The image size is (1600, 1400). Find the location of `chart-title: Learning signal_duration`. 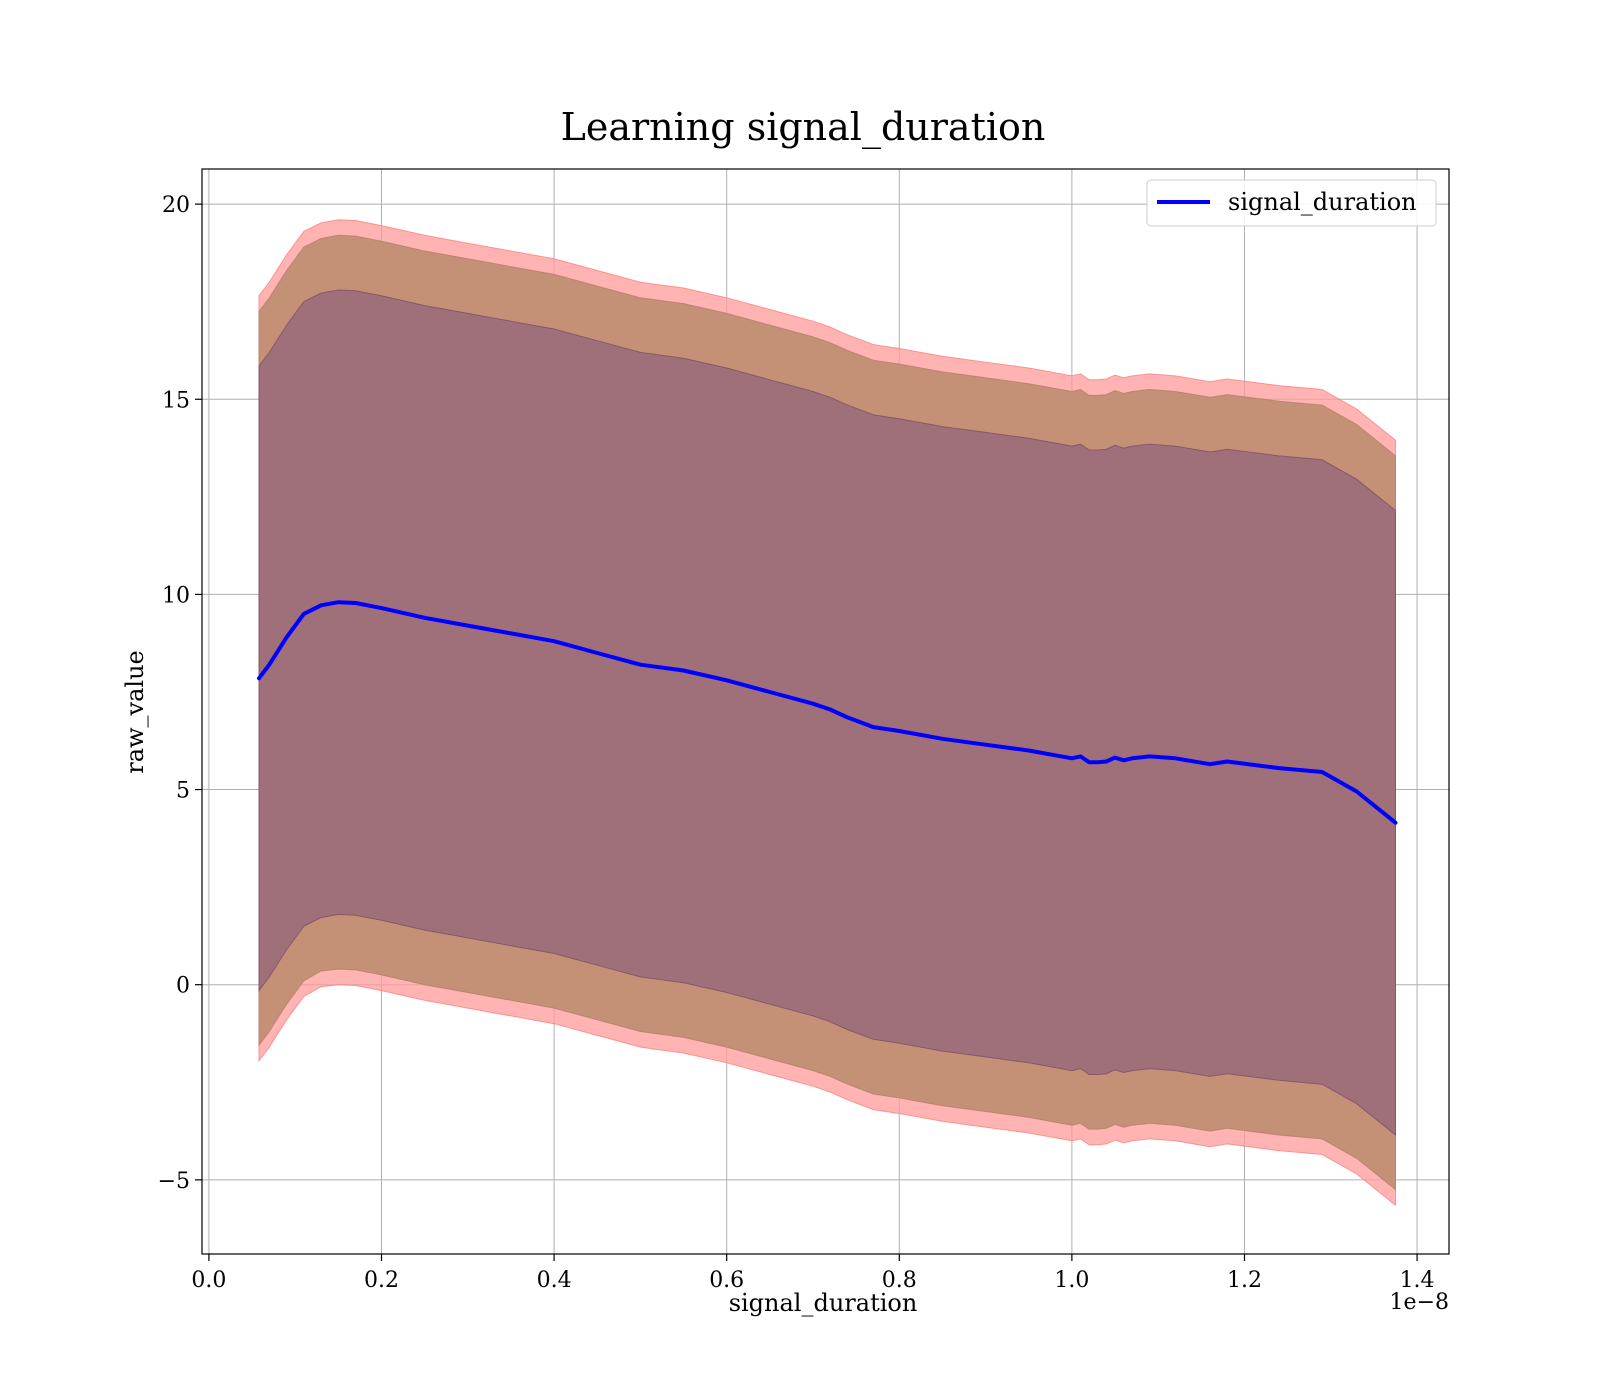

chart-title: Learning signal_duration is located at coordinates (803, 127).